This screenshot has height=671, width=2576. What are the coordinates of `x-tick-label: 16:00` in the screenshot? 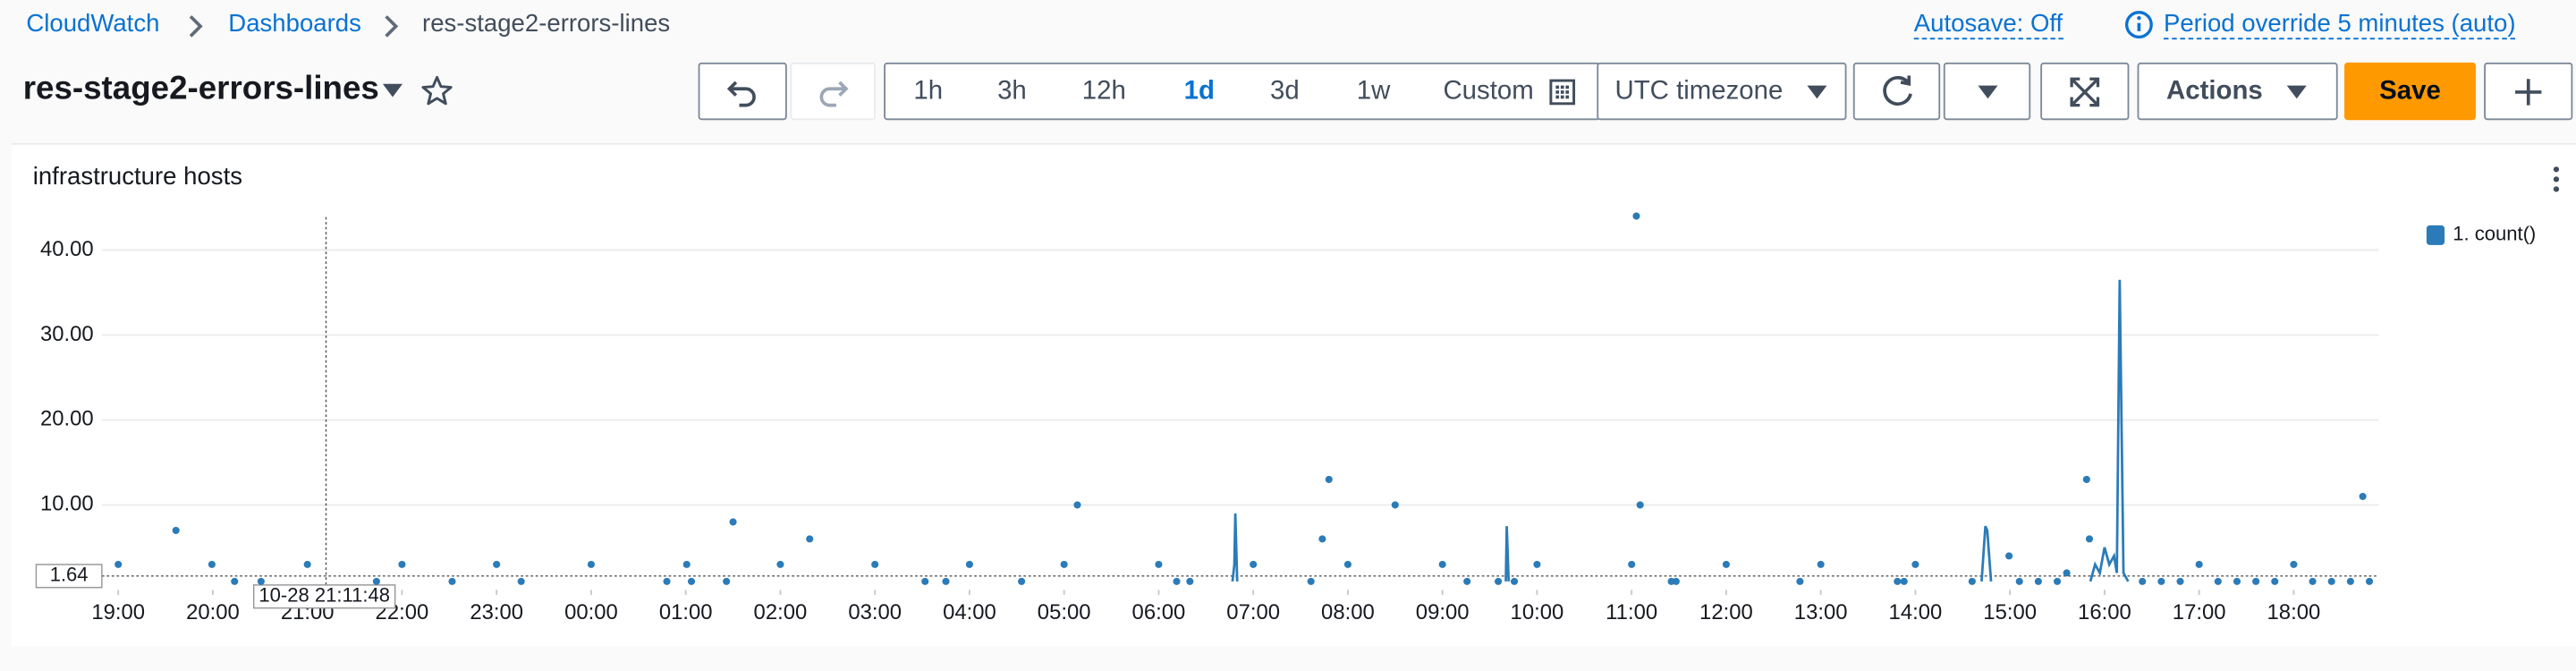 It's located at (2104, 612).